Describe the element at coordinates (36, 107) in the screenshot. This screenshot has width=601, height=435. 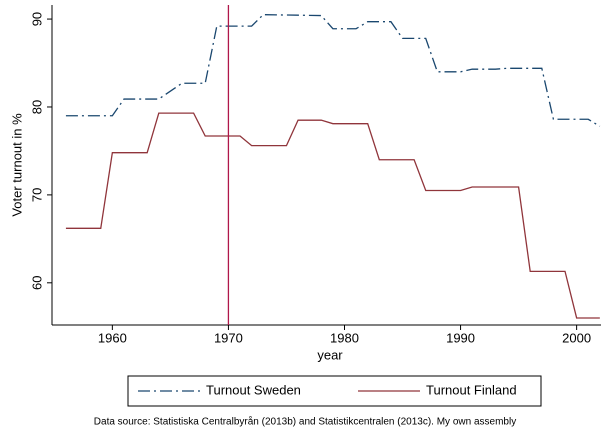
I see `y-tick-label: 80` at that location.